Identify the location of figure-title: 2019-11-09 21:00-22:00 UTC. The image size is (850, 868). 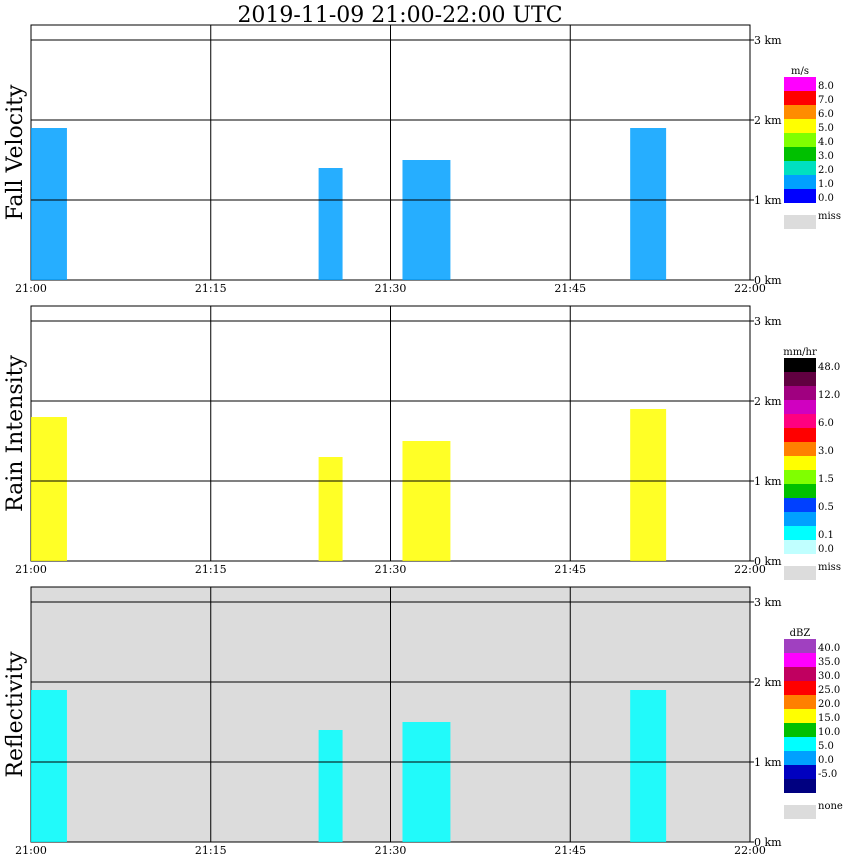
(399, 15).